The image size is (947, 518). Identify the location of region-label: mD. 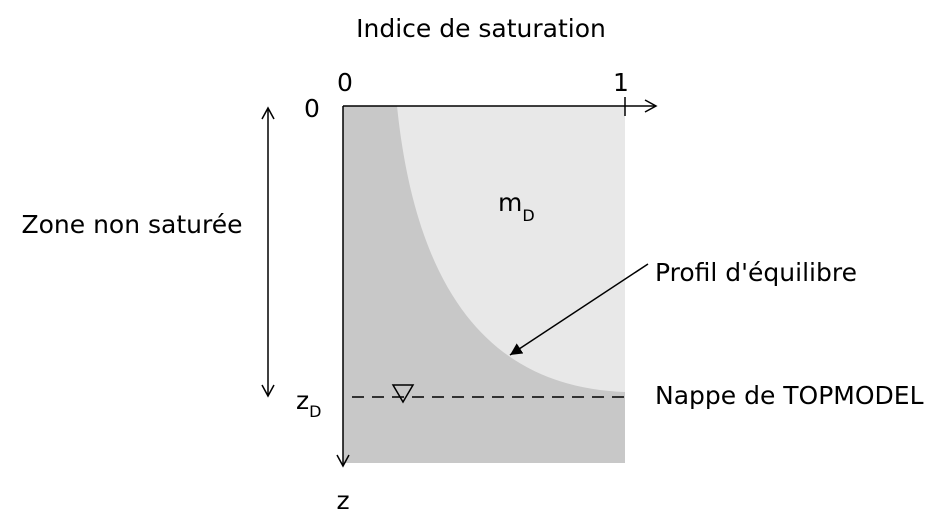
(516, 206).